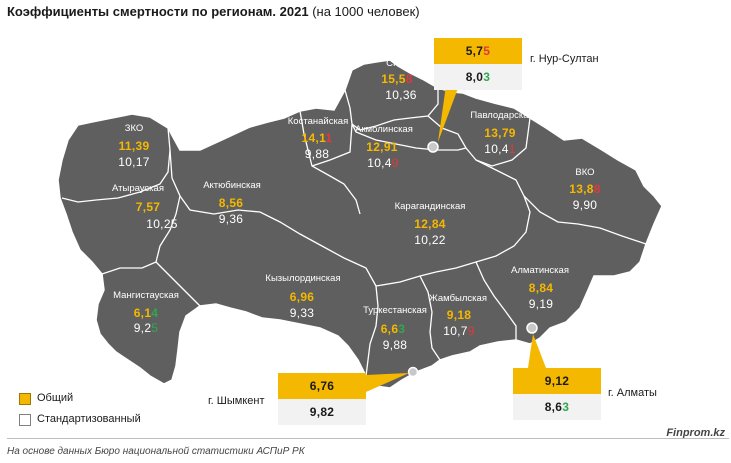  I want to click on region-name-zhambyl: Жамбылская, so click(458, 298).